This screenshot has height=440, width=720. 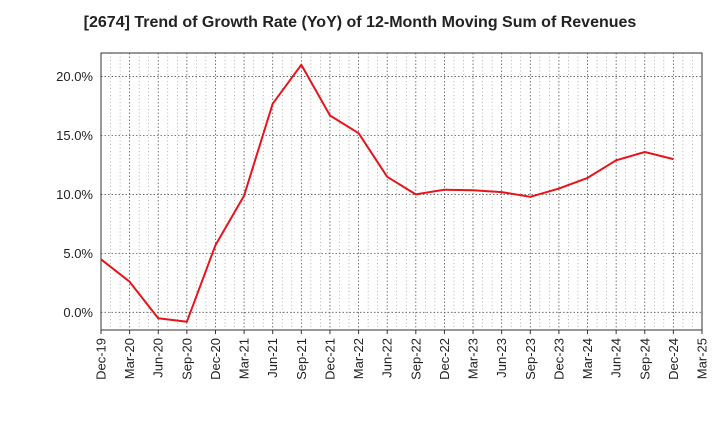 What do you see at coordinates (101, 359) in the screenshot?
I see `x-tick-label: Dec-19` at bounding box center [101, 359].